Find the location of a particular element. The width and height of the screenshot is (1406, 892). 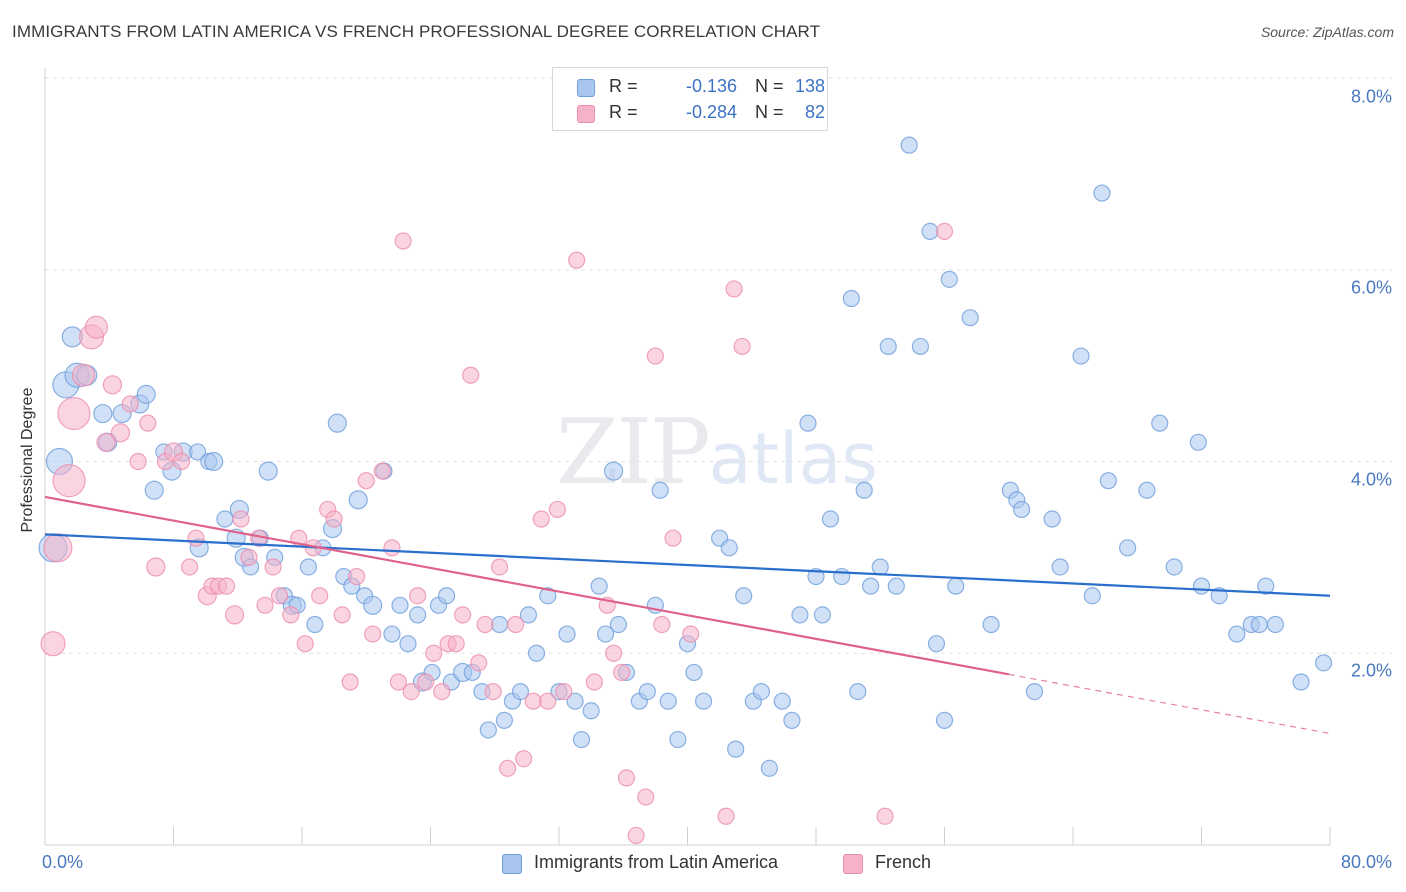

watermark-zip: ZIP is located at coordinates (633, 452).